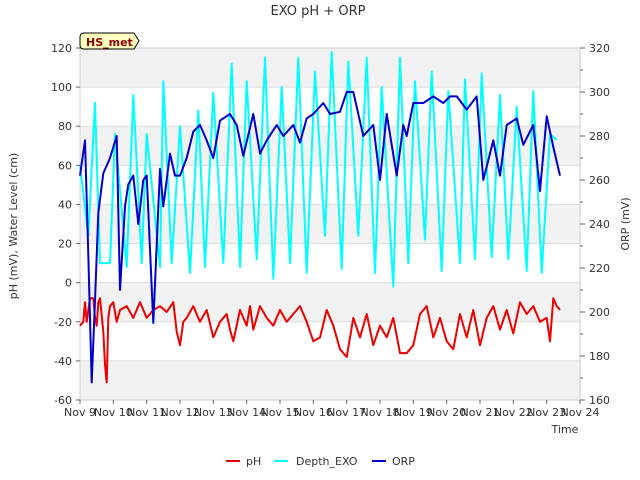  I want to click on y-right-tick-label: 180, so click(599, 356).